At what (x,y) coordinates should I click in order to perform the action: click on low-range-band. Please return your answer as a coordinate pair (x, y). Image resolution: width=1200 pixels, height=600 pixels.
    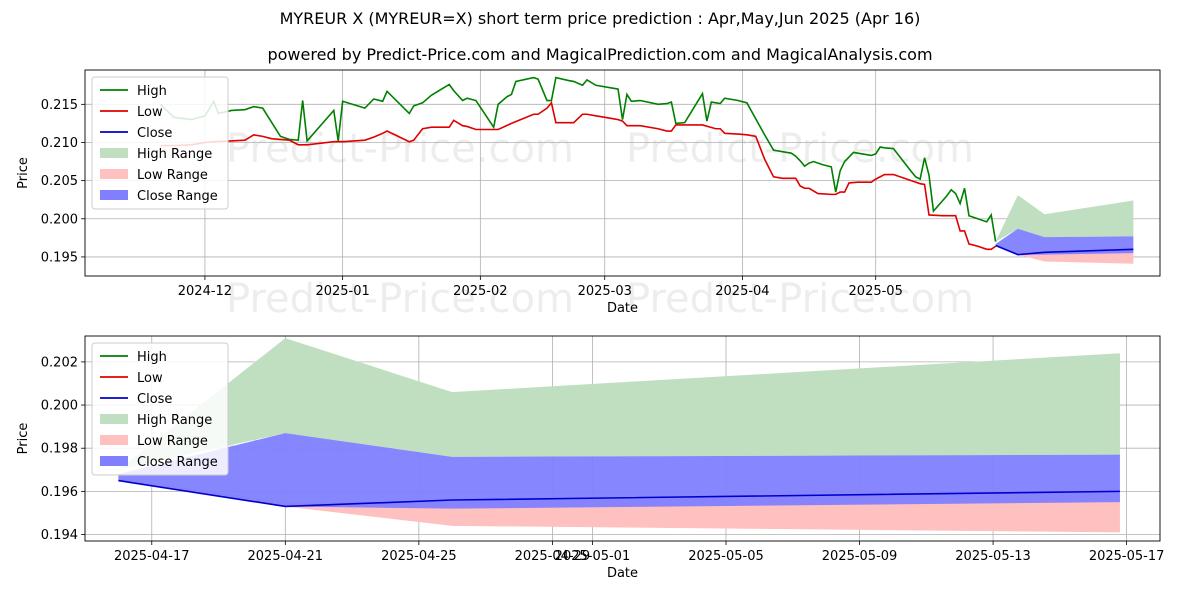
    Looking at the image, I should click on (1064, 254).